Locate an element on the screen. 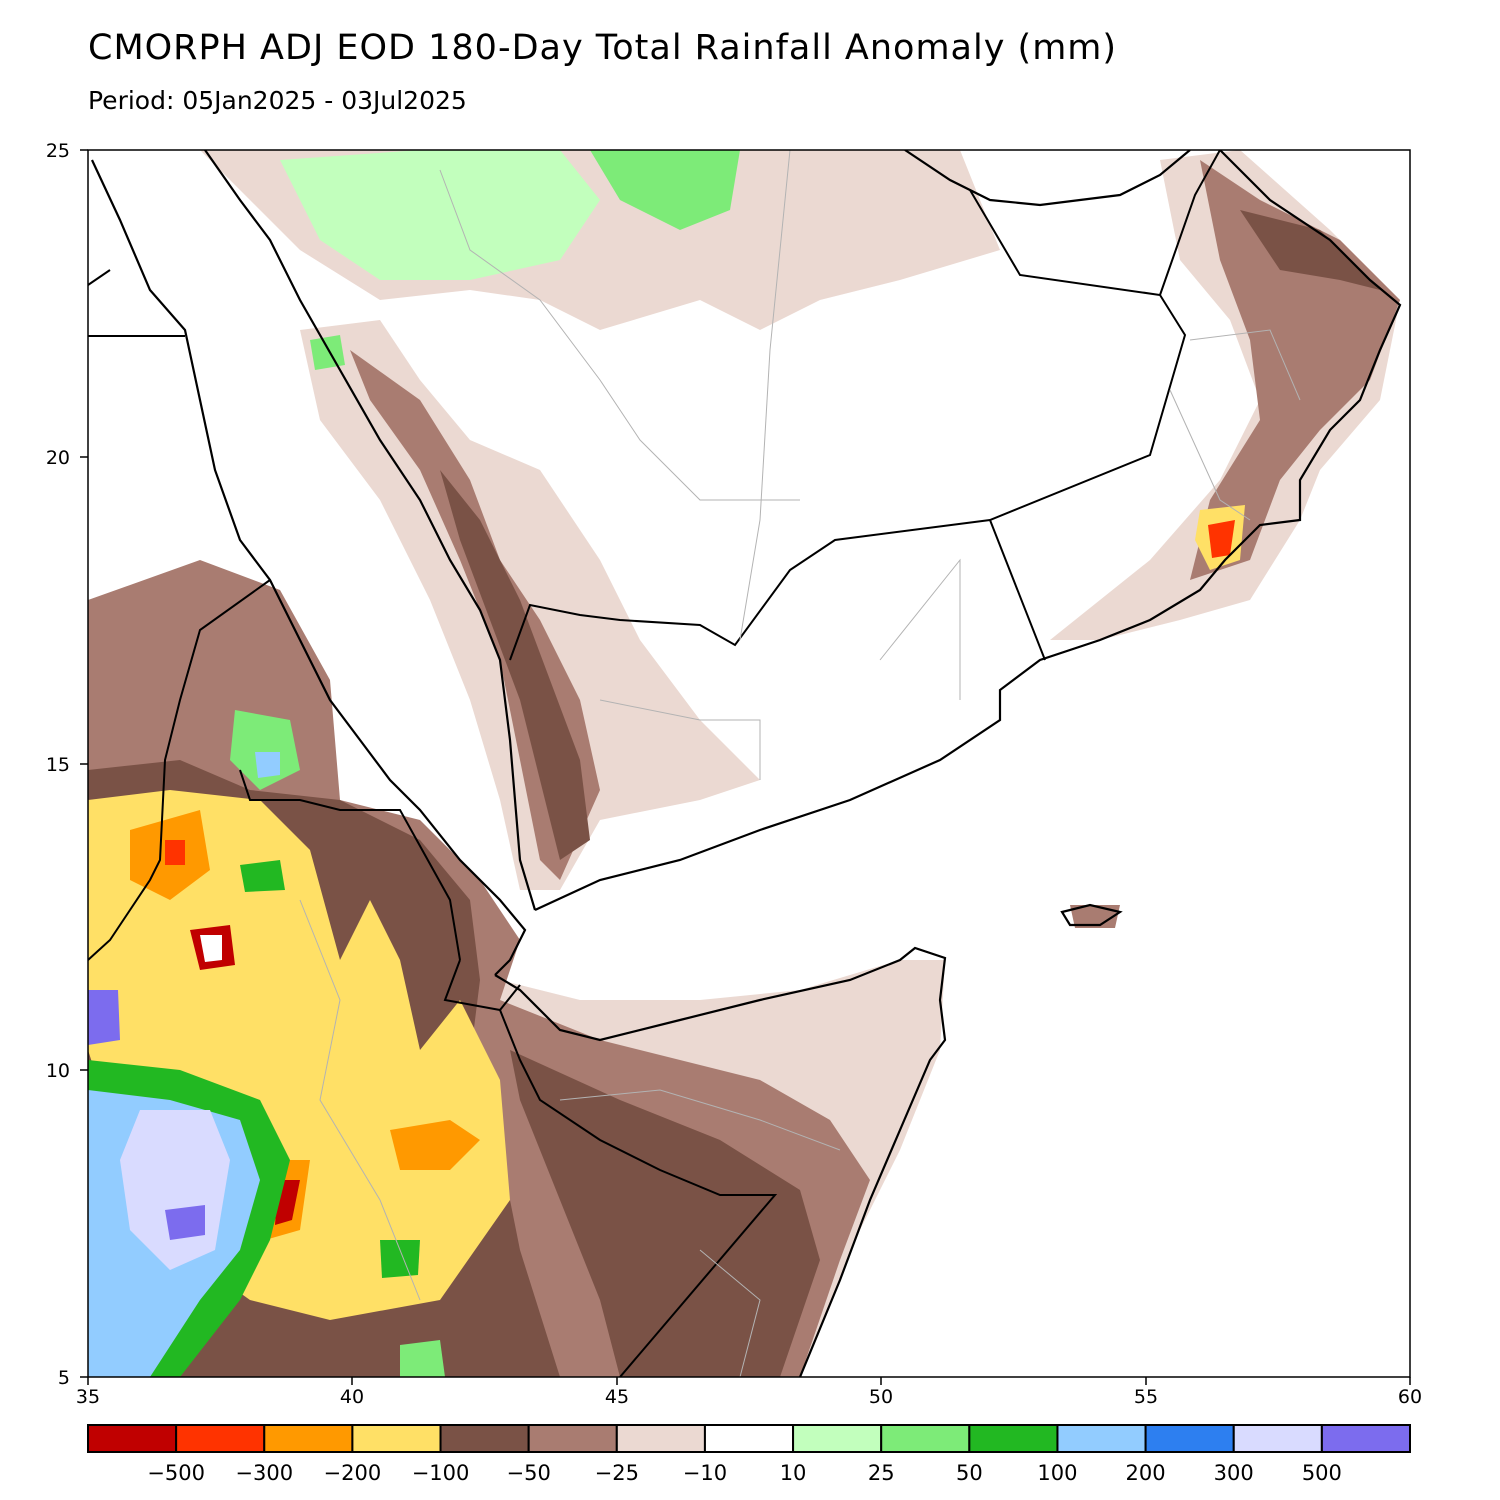 This screenshot has height=1500, width=1500. x-tick-55: 55 is located at coordinates (1146, 1397).